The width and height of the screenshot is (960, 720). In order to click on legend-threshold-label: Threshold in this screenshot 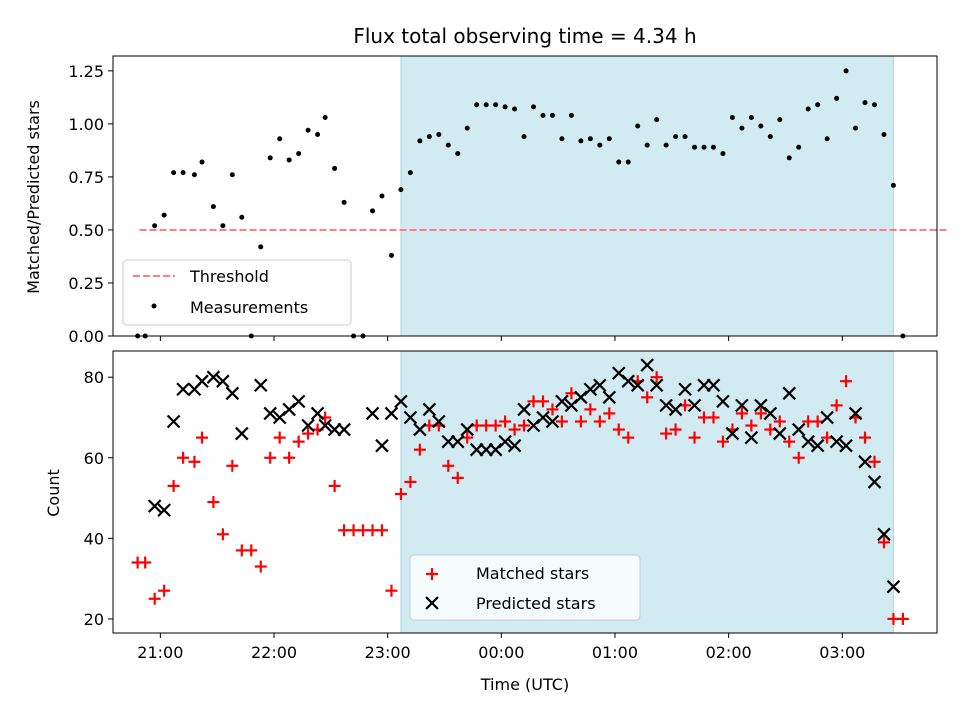, I will do `click(229, 276)`.